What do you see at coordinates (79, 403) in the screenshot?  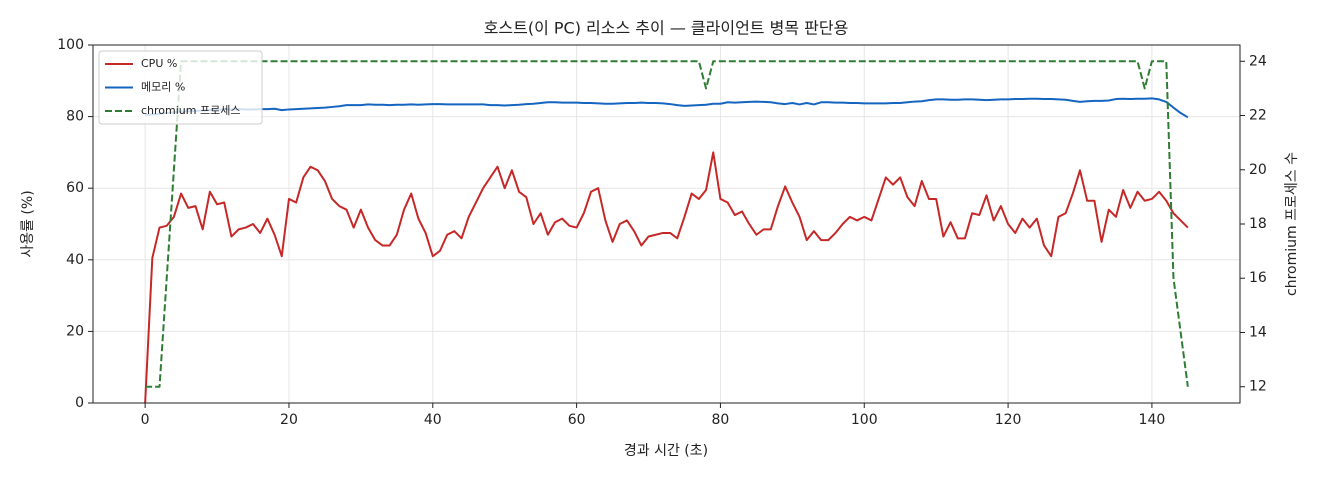 I see `y-tick-label: 0` at bounding box center [79, 403].